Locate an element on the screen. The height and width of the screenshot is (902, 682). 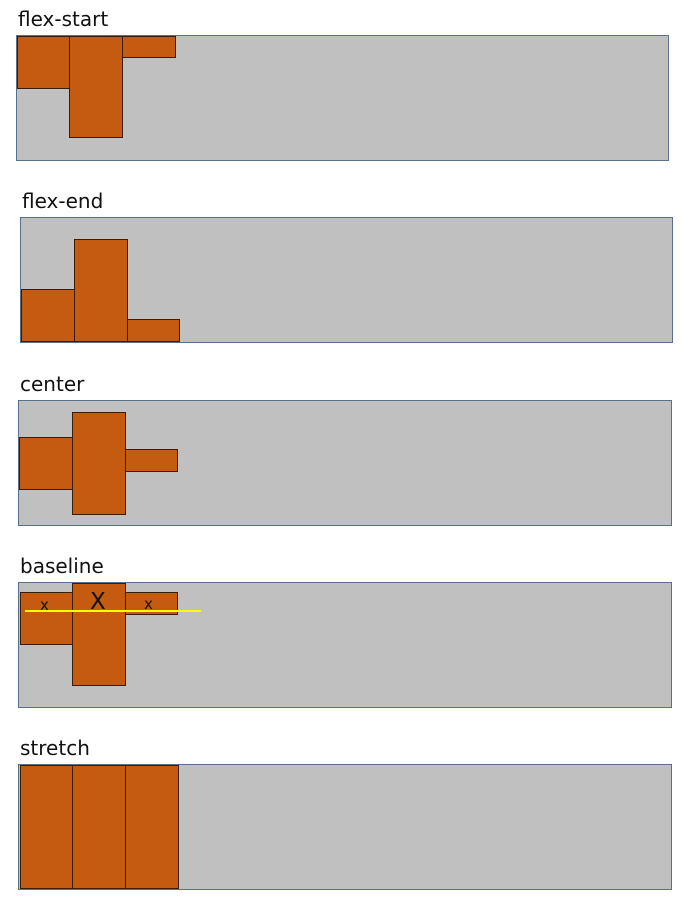
baseline-line is located at coordinates (113, 611).